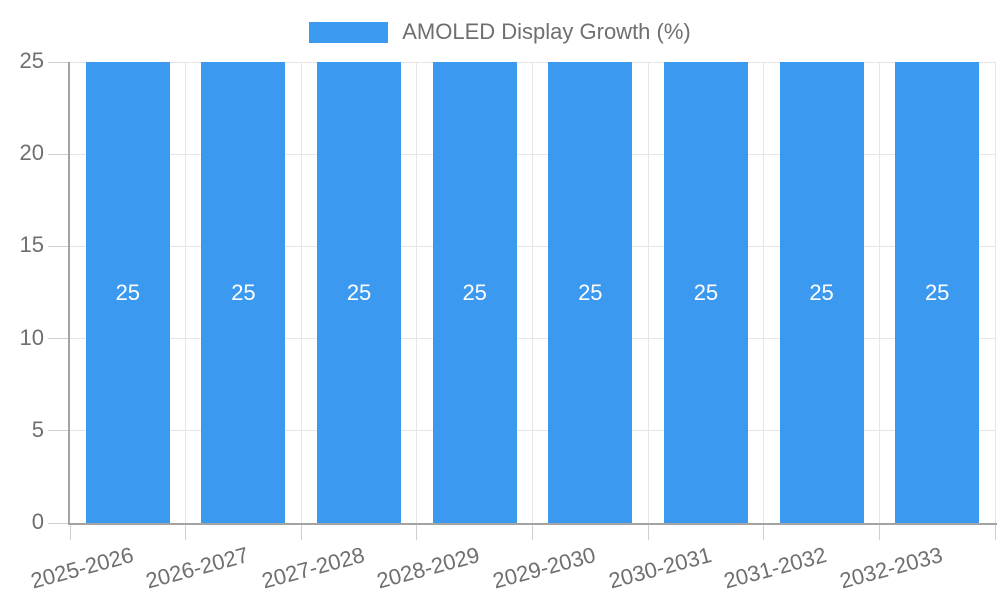 This screenshot has width=1000, height=600. I want to click on y-tick-label: 5, so click(37, 429).